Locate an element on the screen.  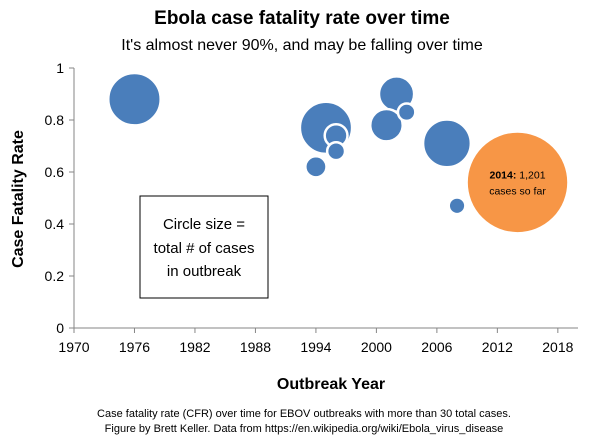
x-tick-label: 2018 is located at coordinates (557, 347).